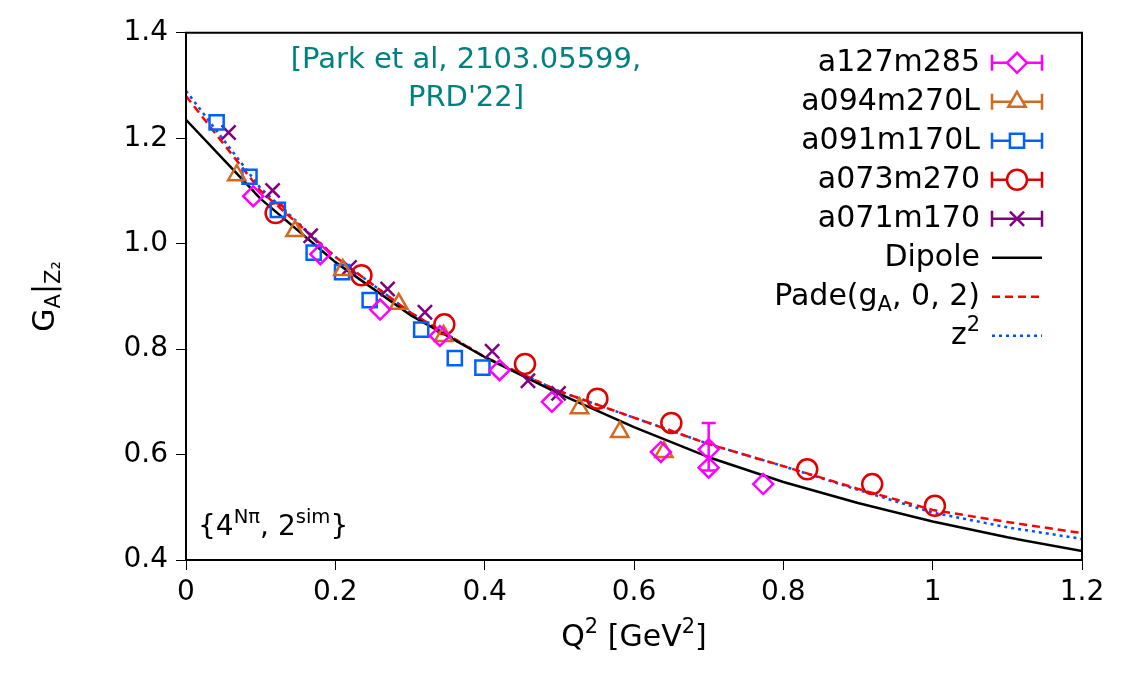  Describe the element at coordinates (899, 60) in the screenshot. I see `legend-label: a127m285` at that location.